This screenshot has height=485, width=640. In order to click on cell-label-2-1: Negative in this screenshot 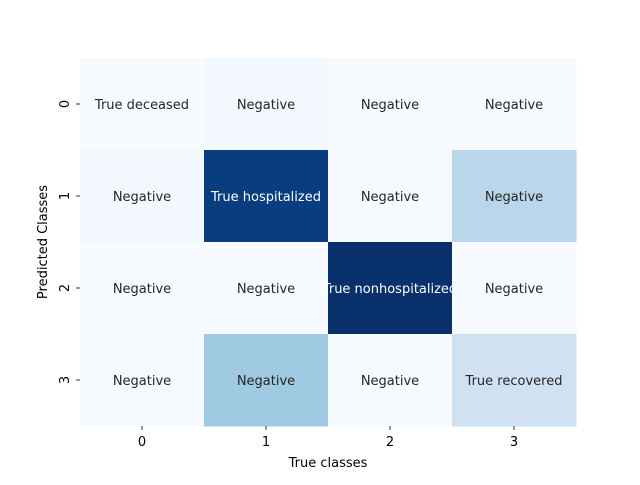, I will do `click(266, 289)`.